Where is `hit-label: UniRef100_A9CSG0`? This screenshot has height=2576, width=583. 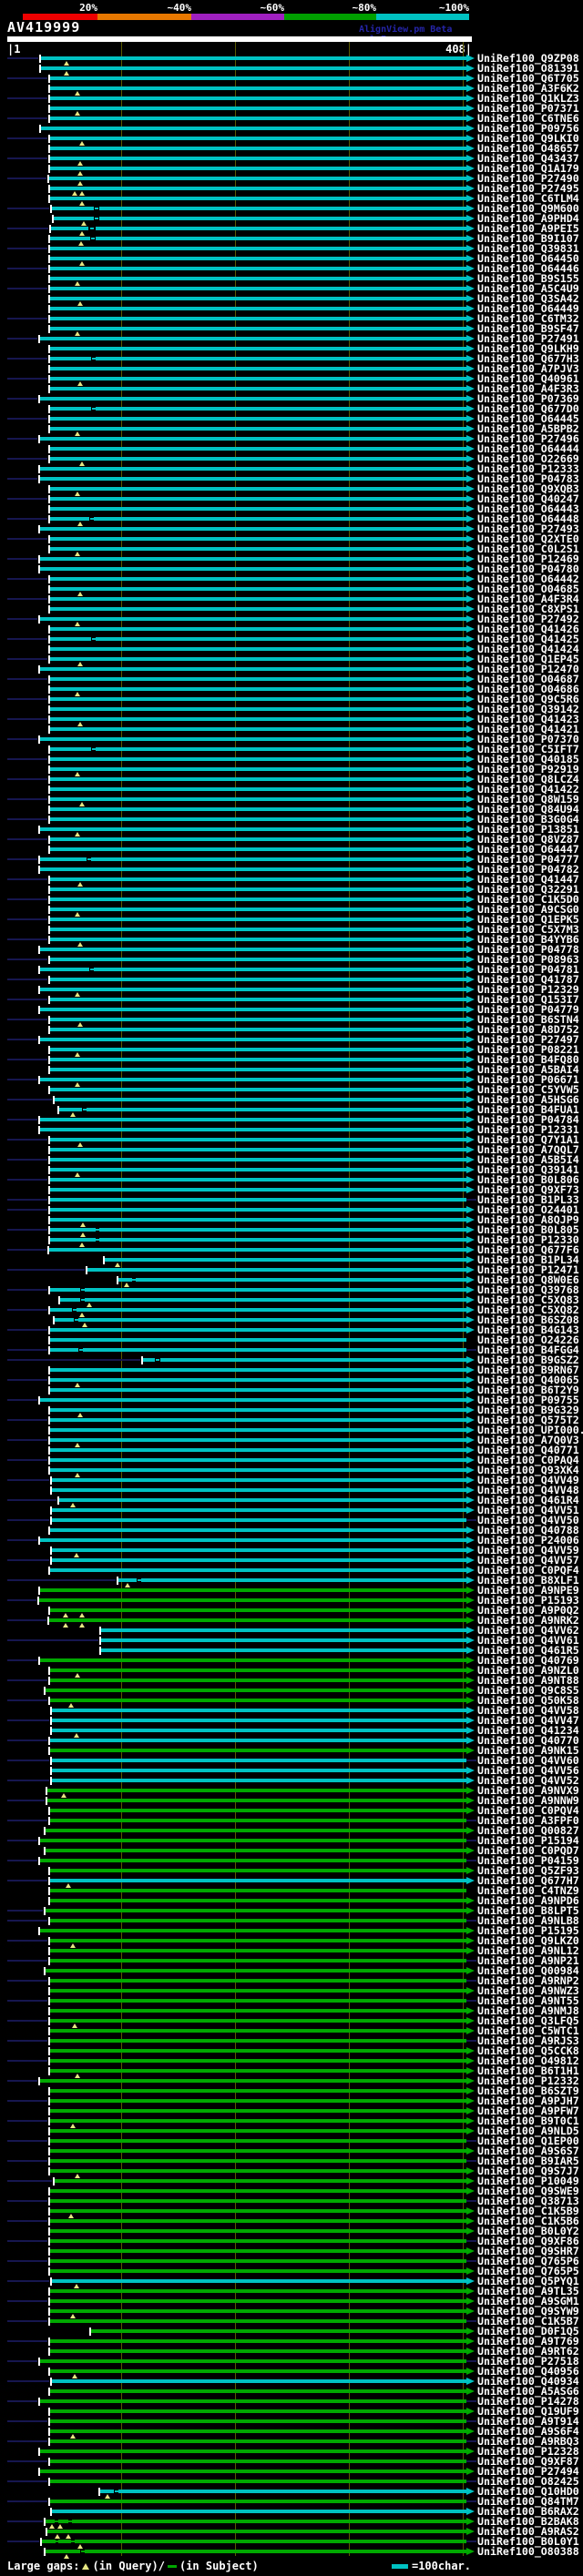
hit-label: UniRef100_A9CSG0 is located at coordinates (528, 909).